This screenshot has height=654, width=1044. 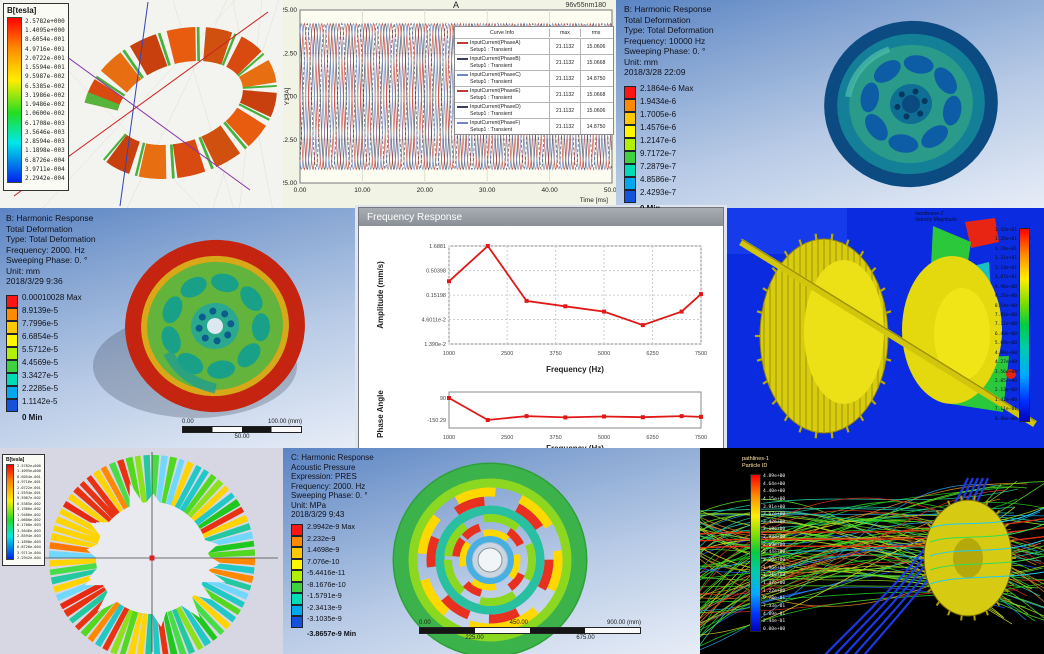 I want to click on colorbar-band: -1.5791e-9, so click(x=323, y=598).